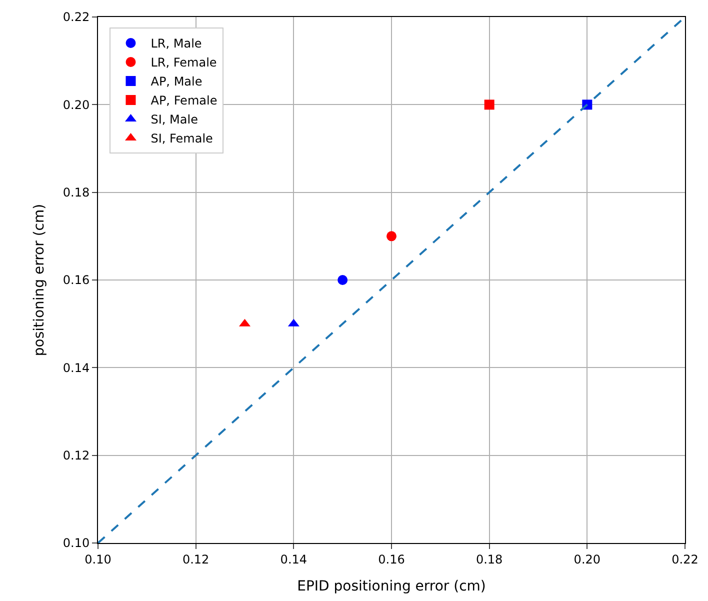 The height and width of the screenshot is (601, 708). What do you see at coordinates (174, 119) in the screenshot?
I see `legend-label: SI, Male` at bounding box center [174, 119].